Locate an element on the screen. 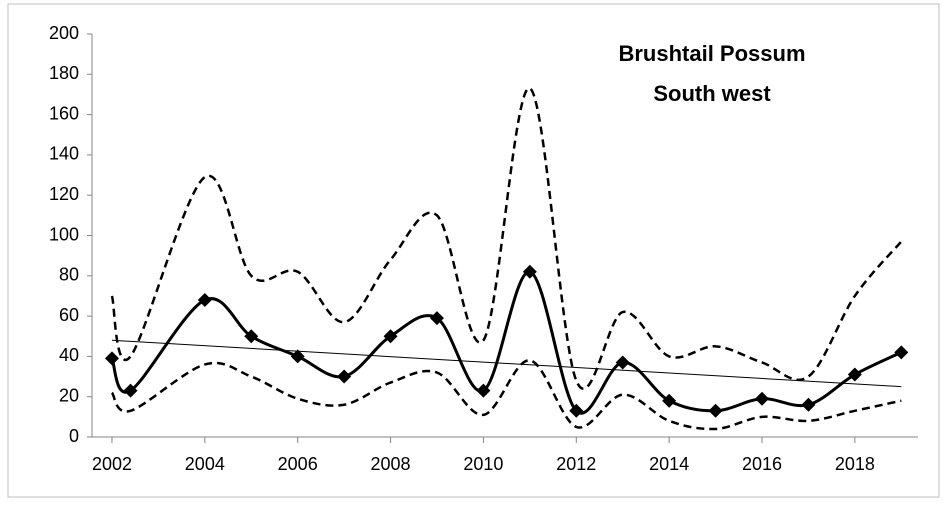 This screenshot has width=944, height=505. chart-title: Brushtail Possum is located at coordinates (711, 53).